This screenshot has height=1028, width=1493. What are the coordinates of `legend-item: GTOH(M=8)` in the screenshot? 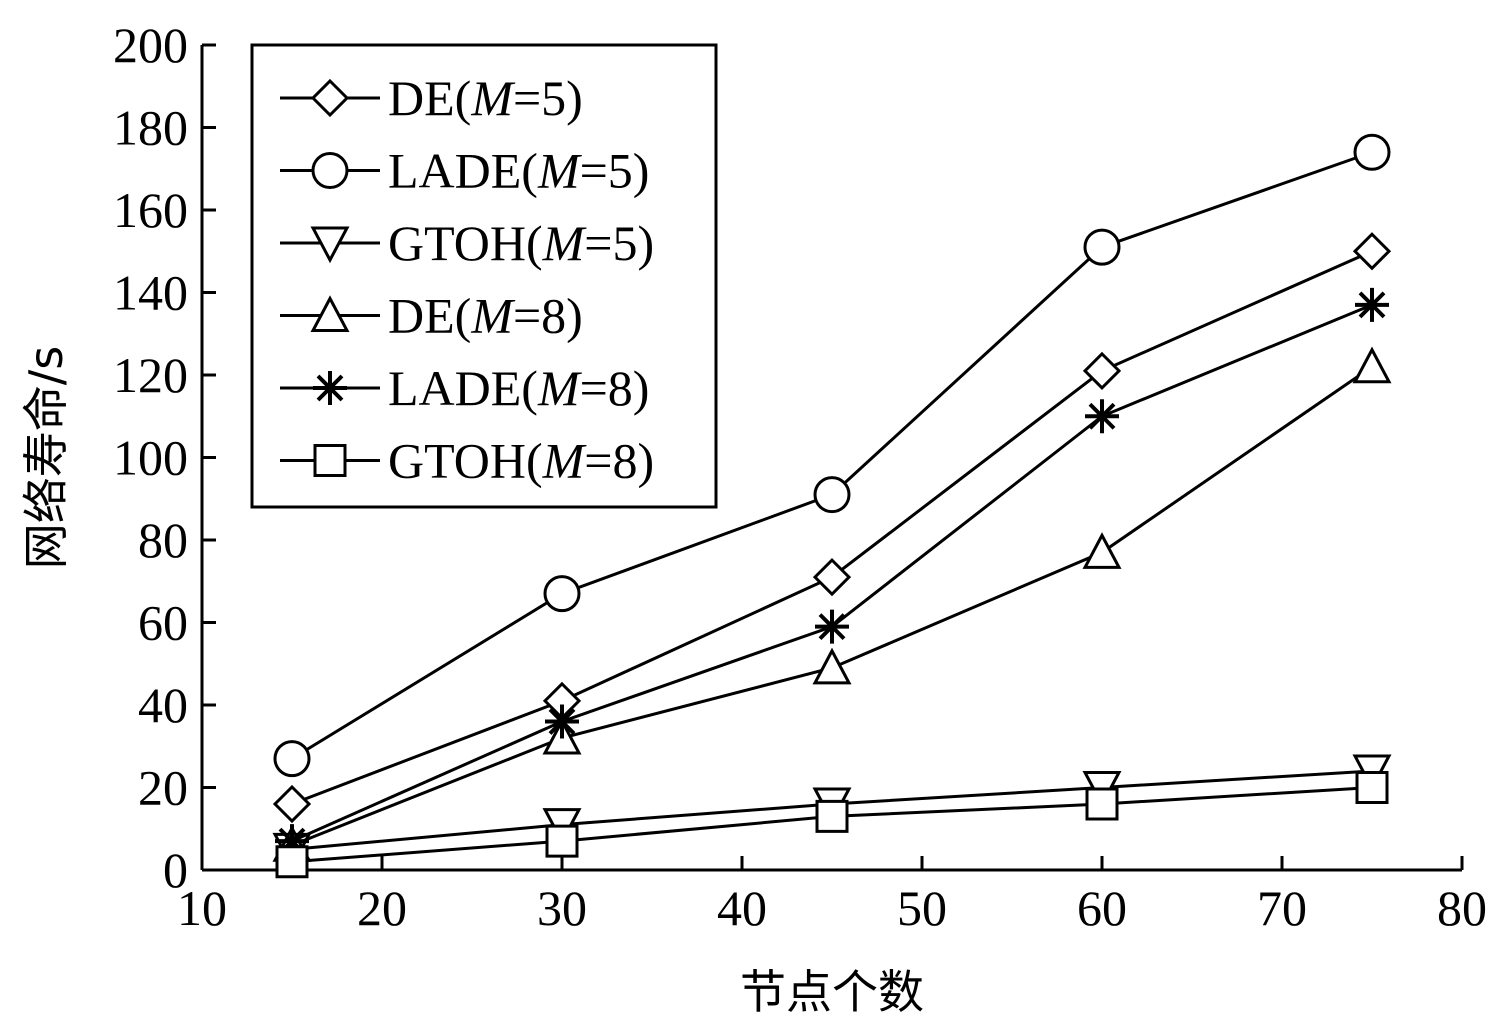 It's located at (467, 461).